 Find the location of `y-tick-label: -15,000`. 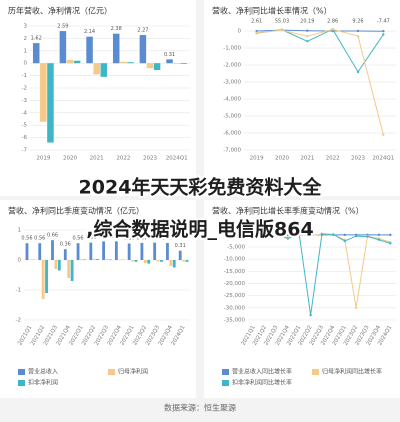

y-tick-label: -15,000 is located at coordinates (235, 272).